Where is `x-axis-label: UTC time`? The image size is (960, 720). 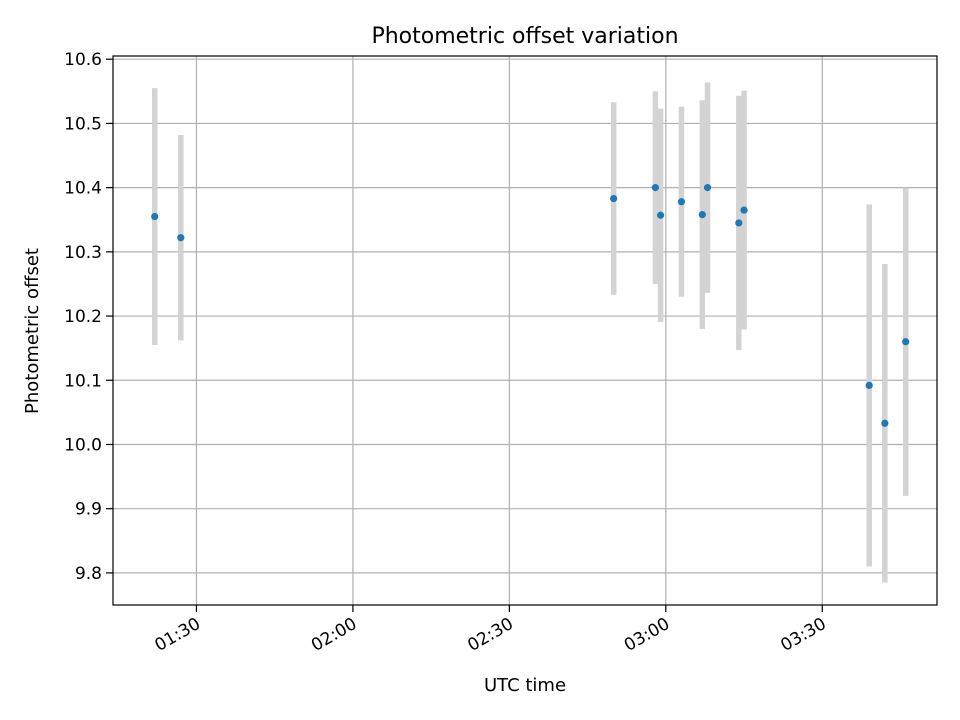
x-axis-label: UTC time is located at coordinates (525, 685).